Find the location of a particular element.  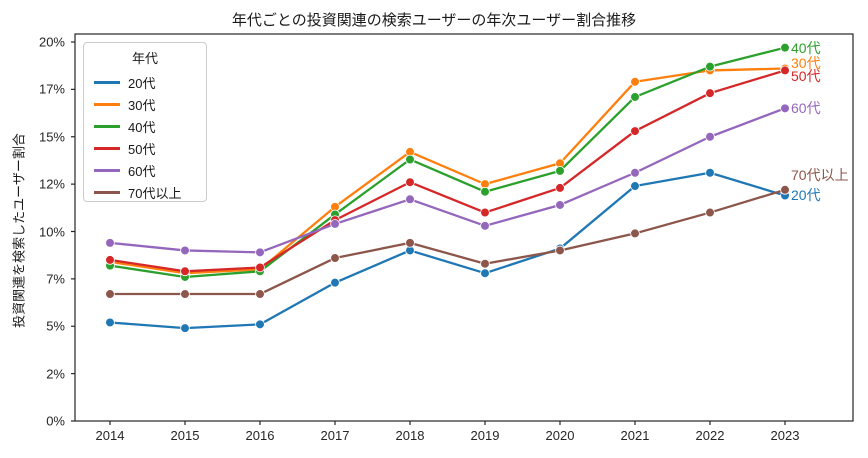

x-tick-label: 2017 is located at coordinates (335, 435).